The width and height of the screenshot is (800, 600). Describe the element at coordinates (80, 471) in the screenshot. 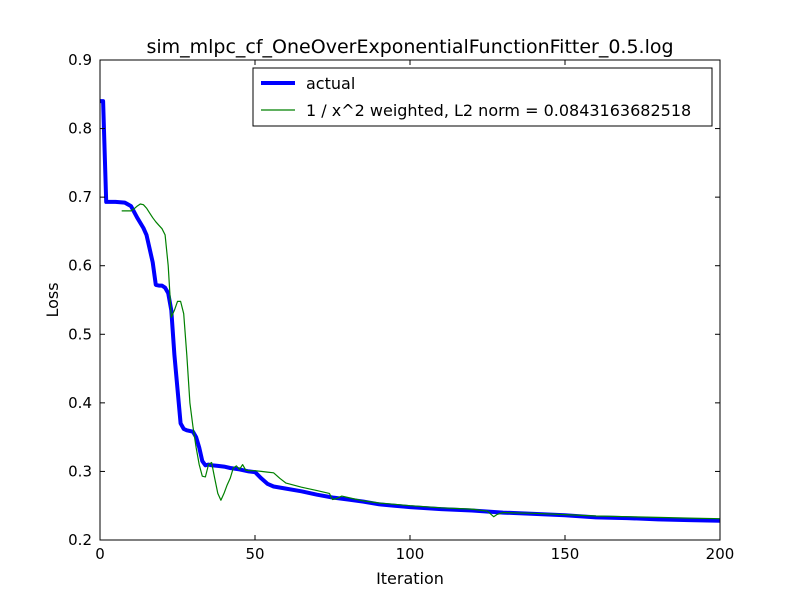

I see `y-tick-label: 0.3` at that location.